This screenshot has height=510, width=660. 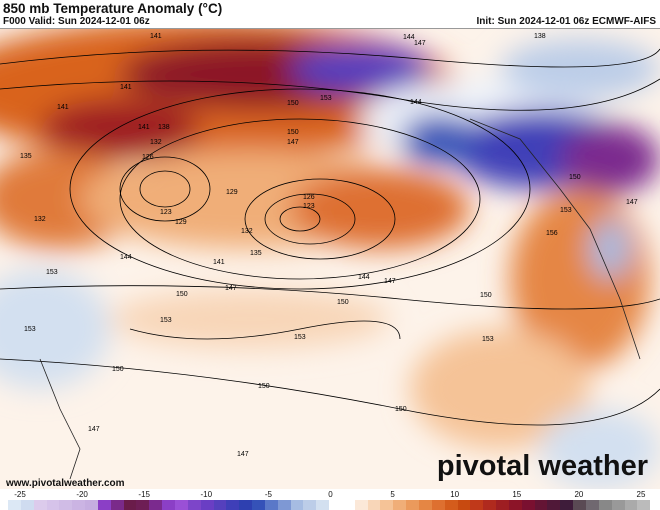 What do you see at coordinates (579, 494) in the screenshot?
I see `colorbar-tick-label: 20` at bounding box center [579, 494].